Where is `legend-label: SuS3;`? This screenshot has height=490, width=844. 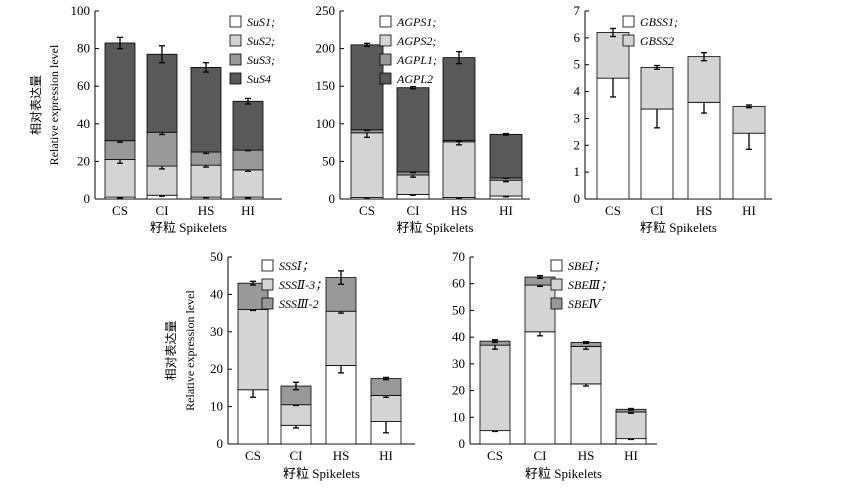 legend-label: SuS3; is located at coordinates (261, 60).